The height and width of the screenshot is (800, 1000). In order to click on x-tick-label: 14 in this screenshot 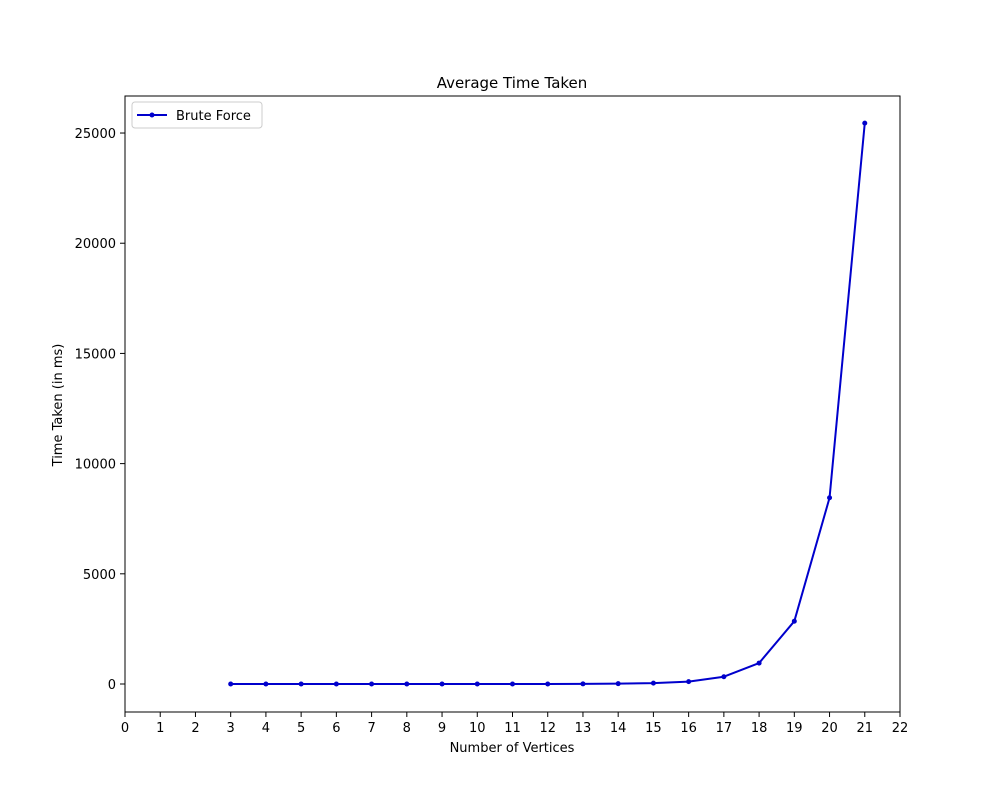, I will do `click(618, 728)`.